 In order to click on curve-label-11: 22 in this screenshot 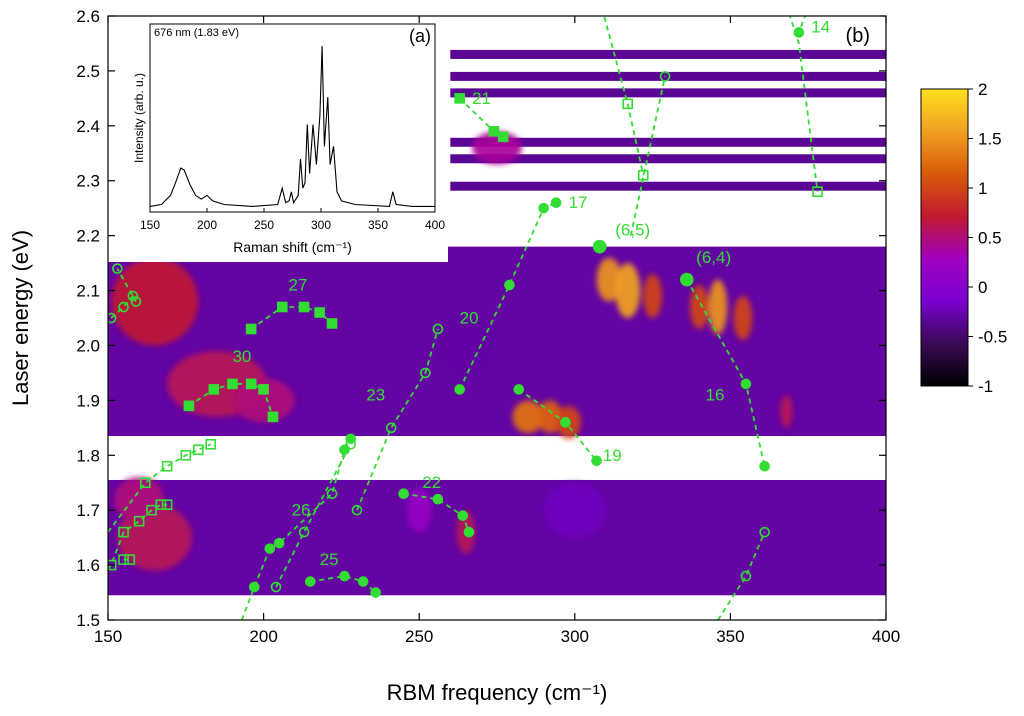, I will do `click(431, 482)`.